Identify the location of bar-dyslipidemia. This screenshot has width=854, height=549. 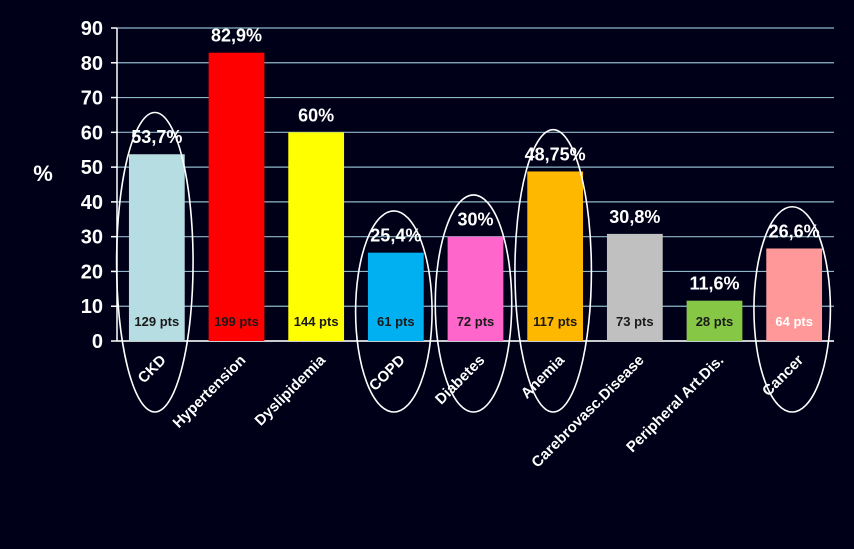
(316, 236).